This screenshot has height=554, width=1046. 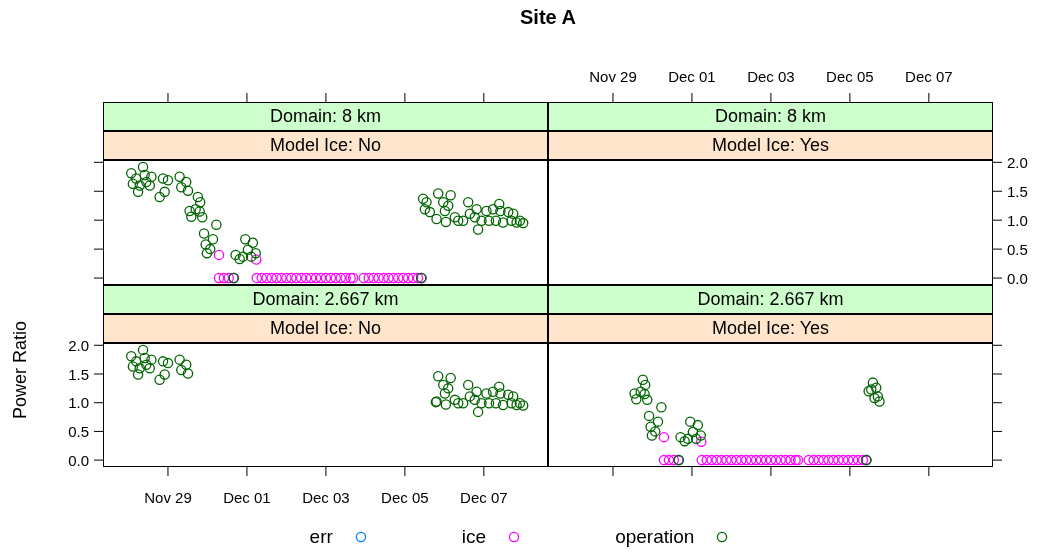 I want to click on legend-label: operation, so click(x=655, y=537).